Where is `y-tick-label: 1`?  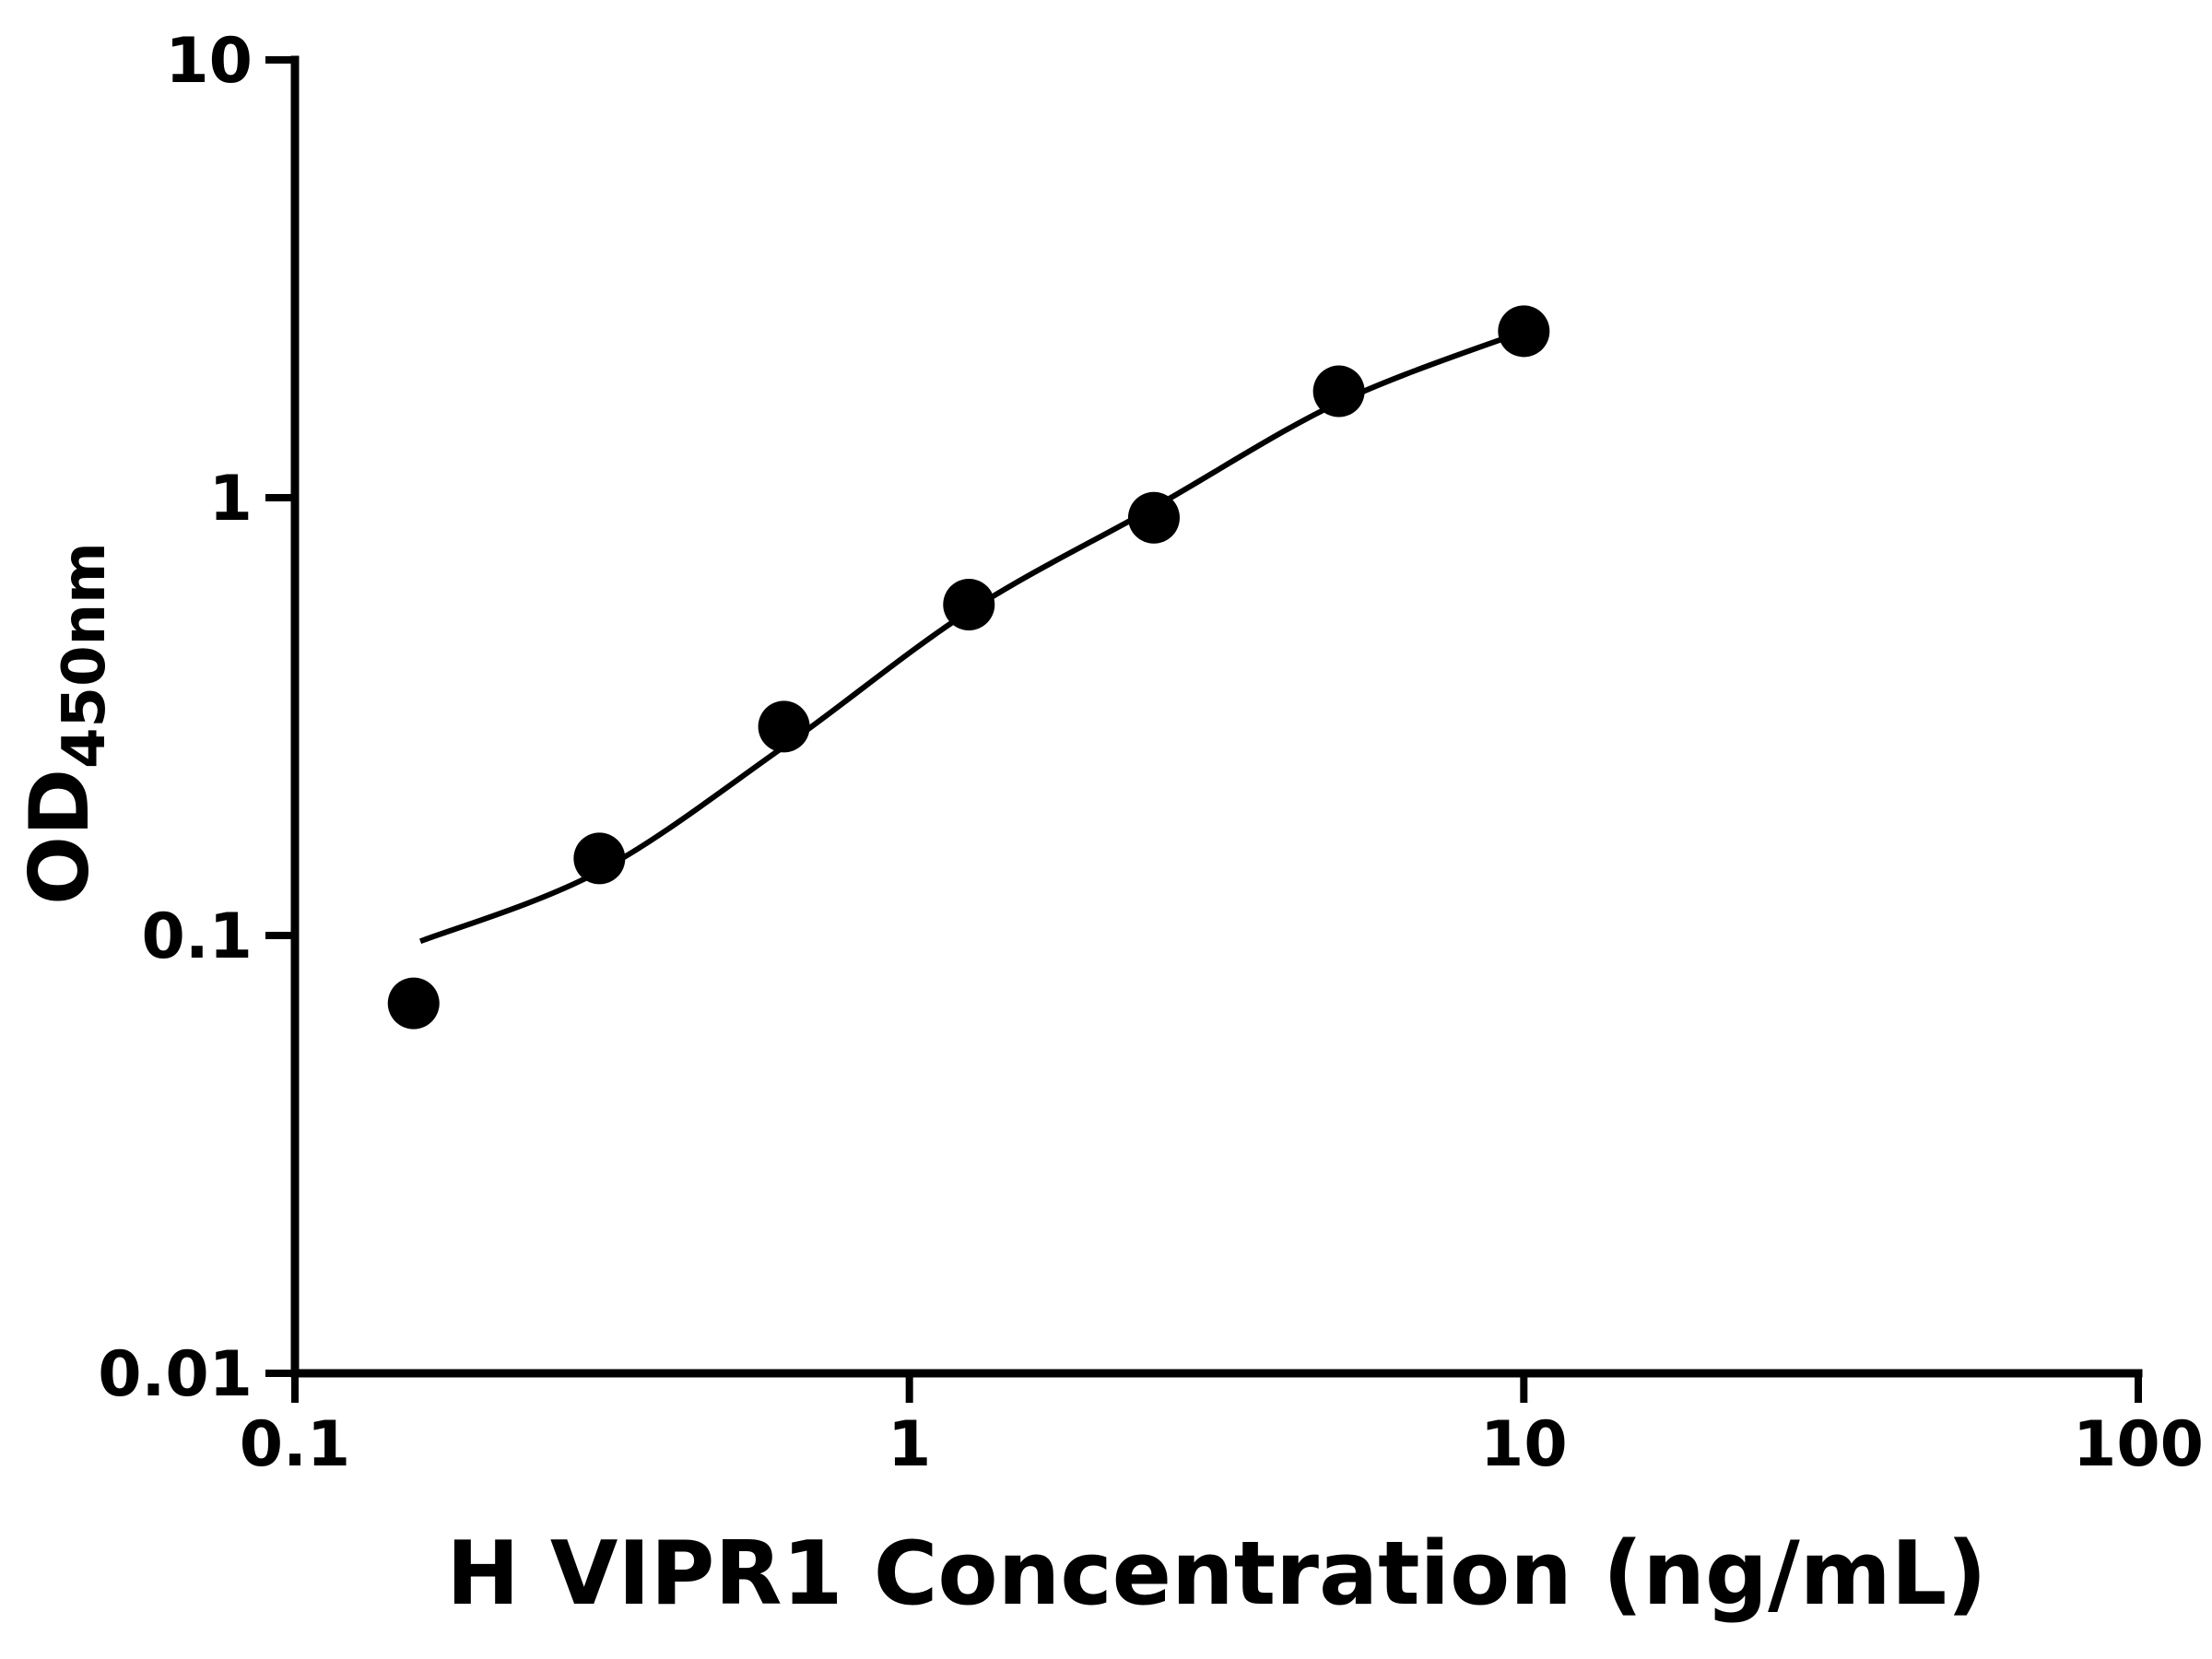
y-tick-label: 1 is located at coordinates (231, 499).